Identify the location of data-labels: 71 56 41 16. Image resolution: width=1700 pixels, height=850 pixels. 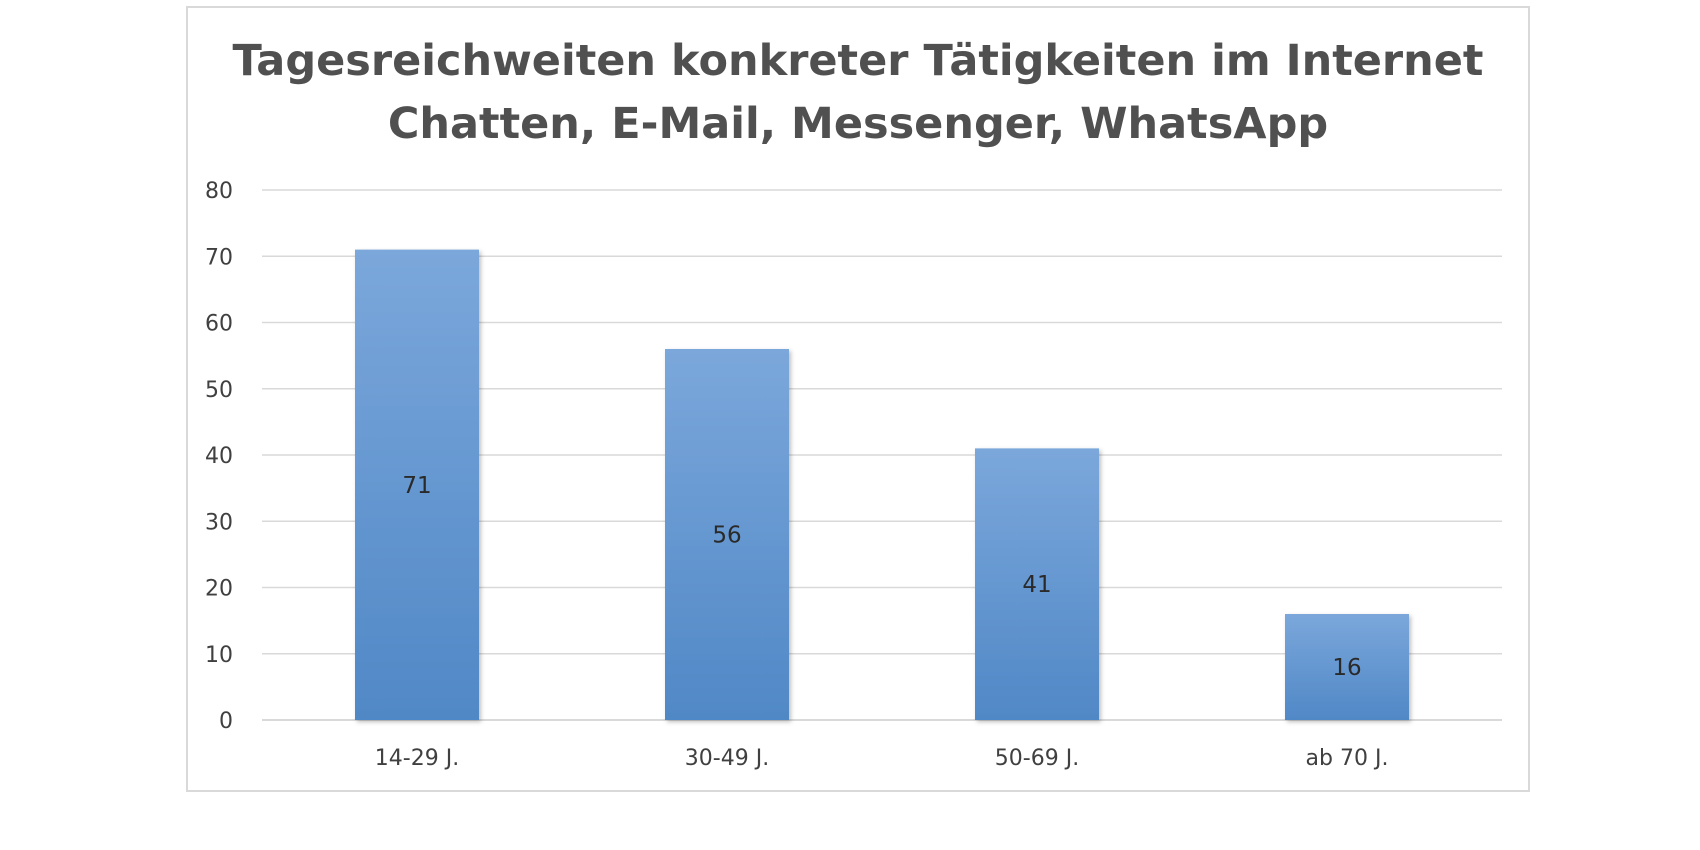
(881, 577).